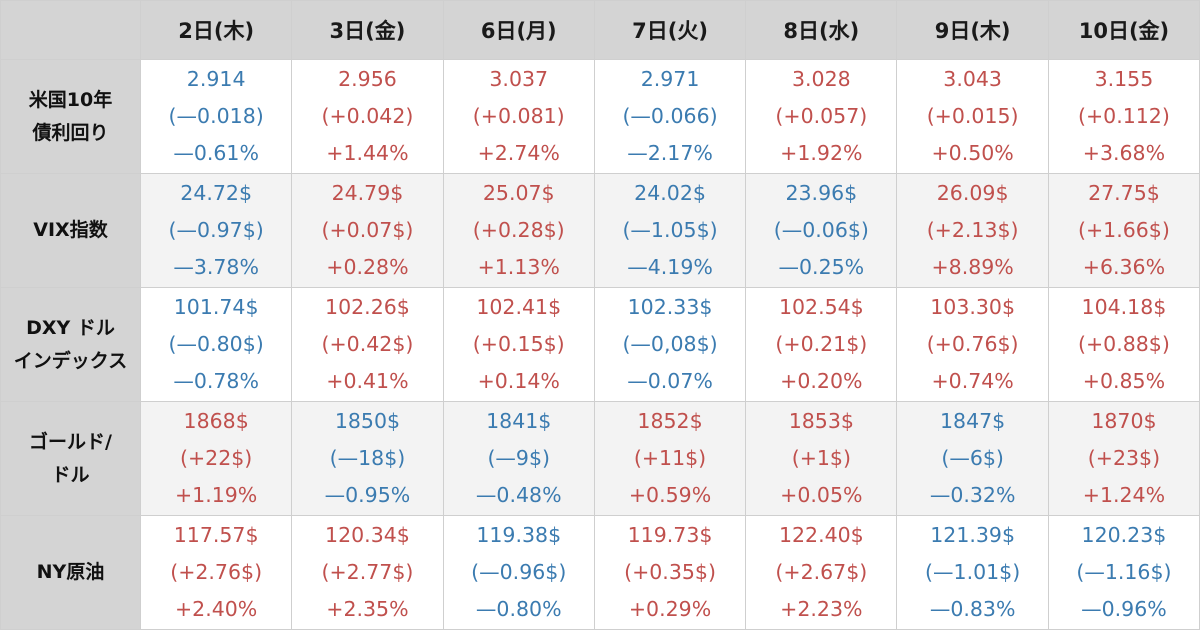 This screenshot has width=1200, height=630. I want to click on cell-value: 1852$, so click(670, 421).